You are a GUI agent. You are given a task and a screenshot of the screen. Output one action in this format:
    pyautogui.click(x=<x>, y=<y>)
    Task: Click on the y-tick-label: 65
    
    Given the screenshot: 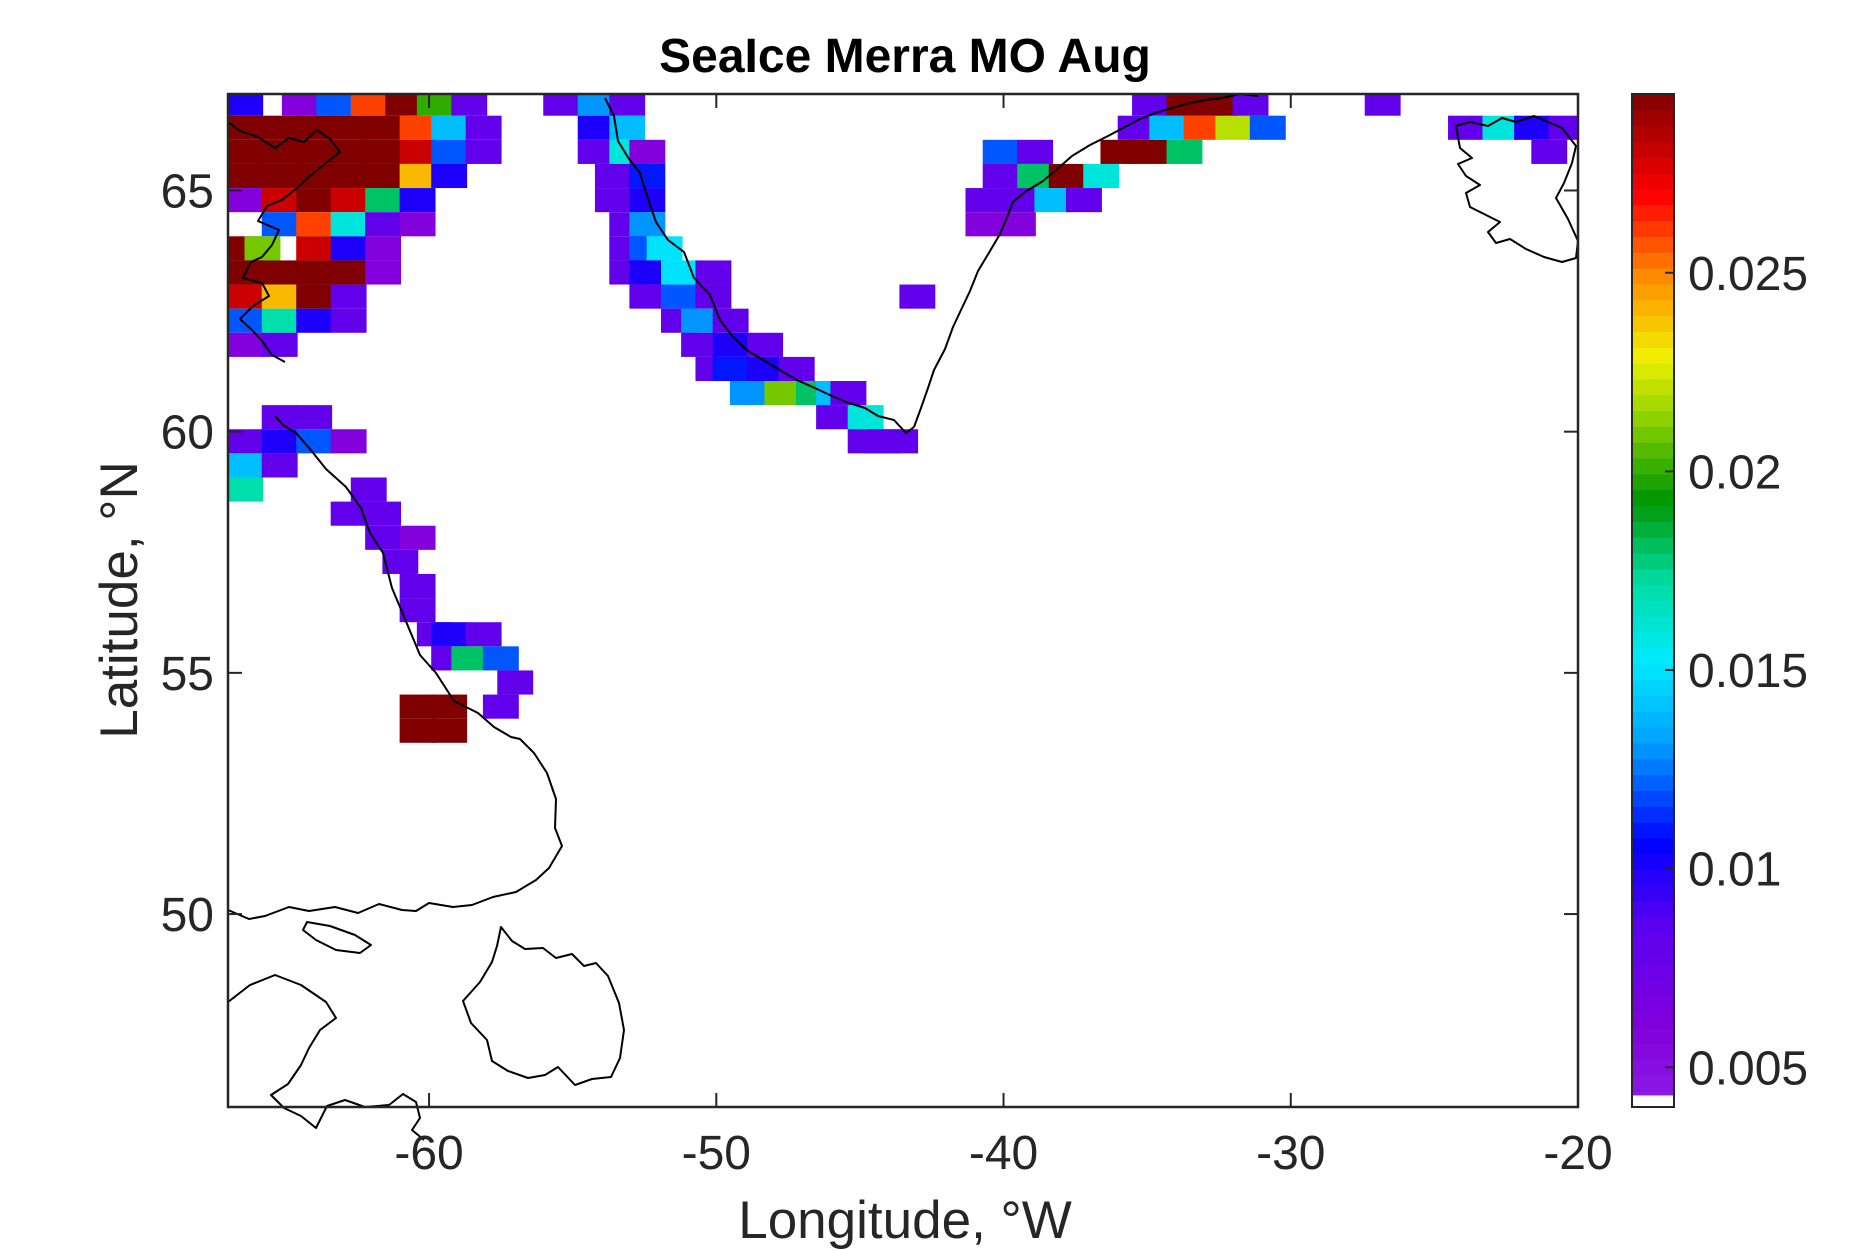 What is the action you would take?
    pyautogui.click(x=187, y=191)
    